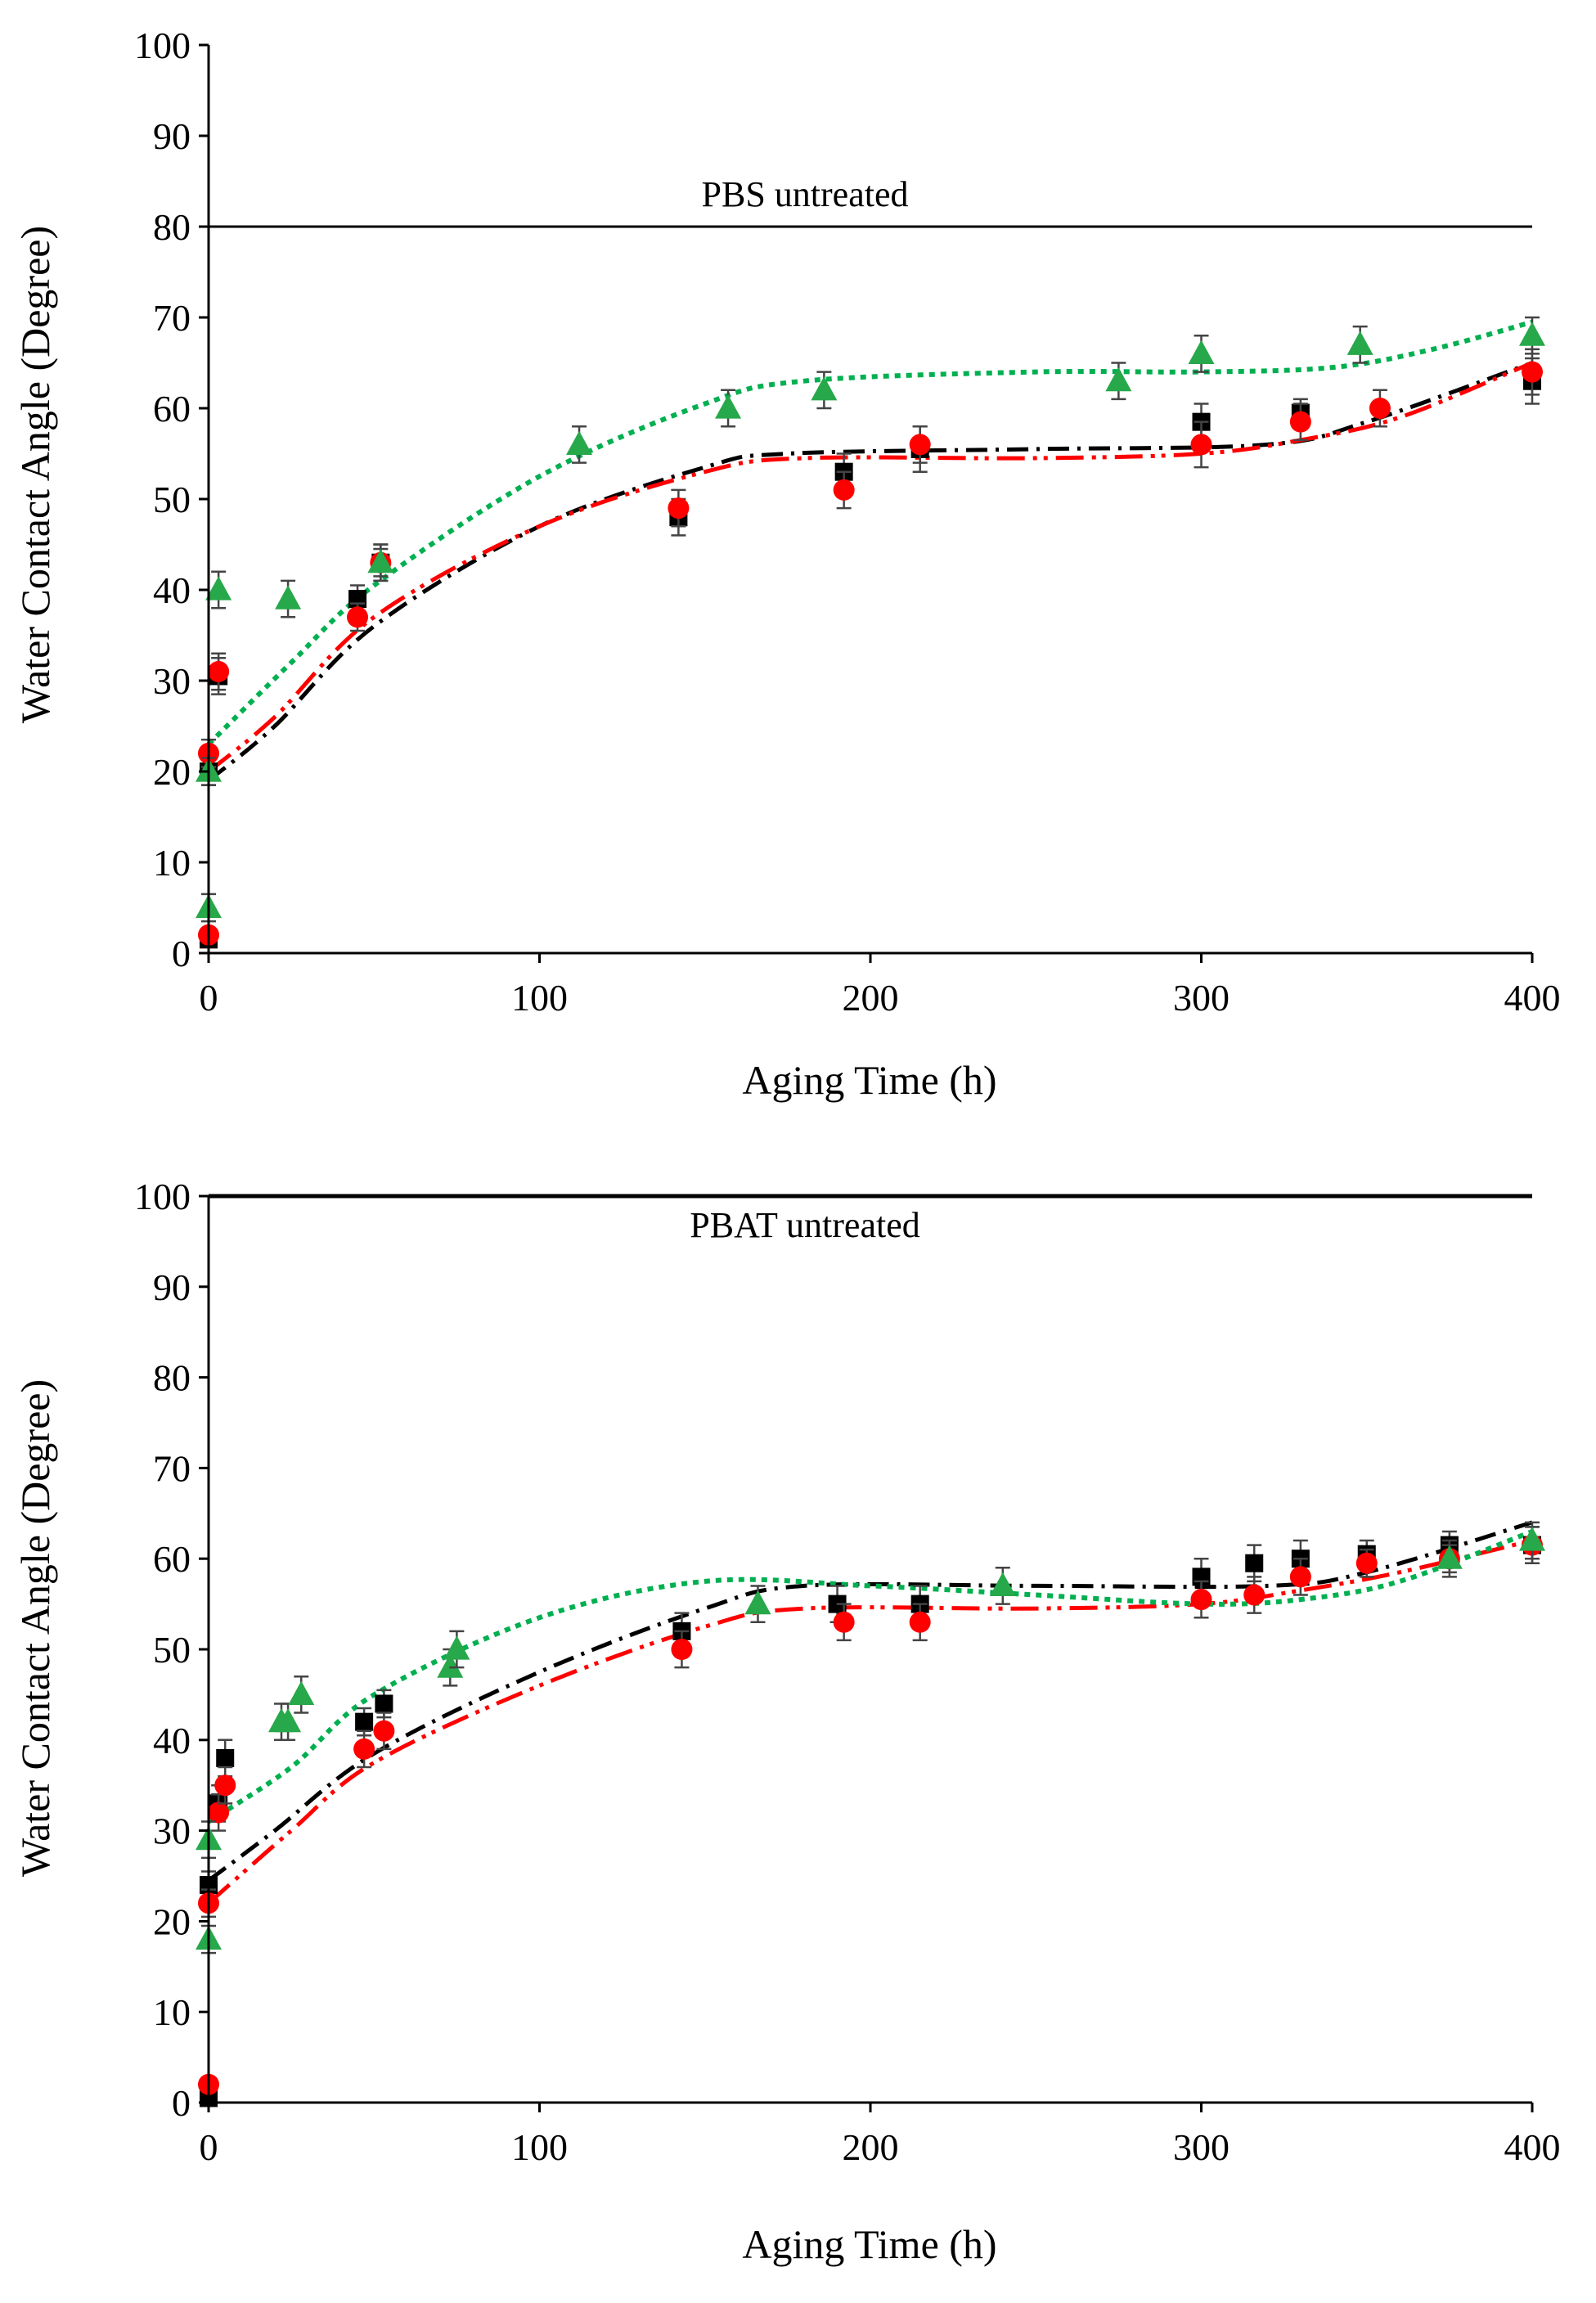 The image size is (1596, 2303). What do you see at coordinates (172, 772) in the screenshot?
I see `y-tick-label: 20` at bounding box center [172, 772].